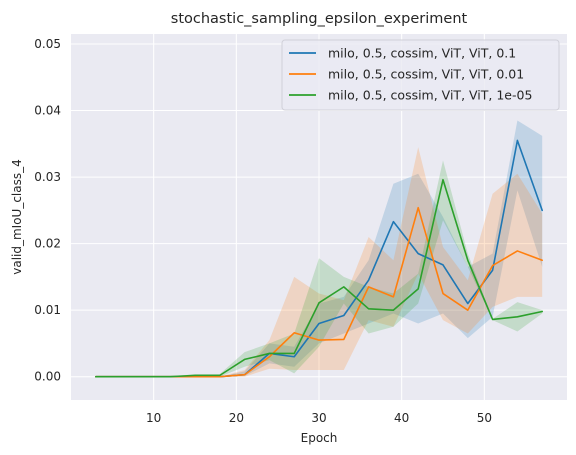  Describe the element at coordinates (484, 418) in the screenshot. I see `x-tick-label: 50` at that location.